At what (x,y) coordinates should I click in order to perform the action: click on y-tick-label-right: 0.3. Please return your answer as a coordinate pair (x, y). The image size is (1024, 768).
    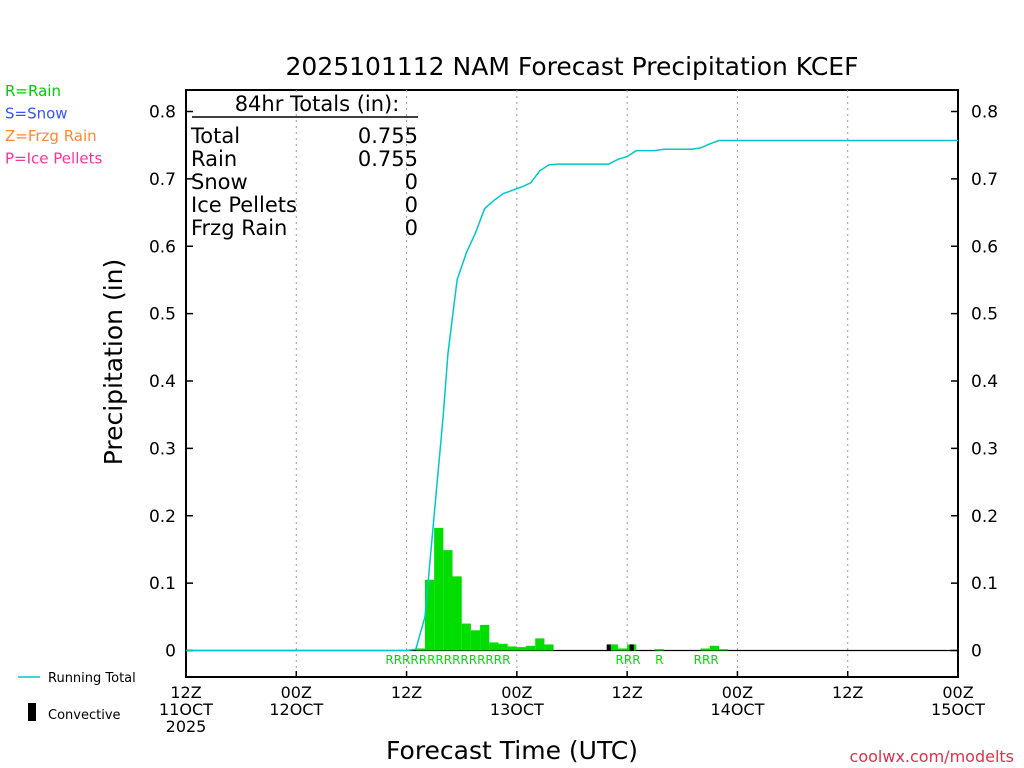
    Looking at the image, I should click on (984, 449).